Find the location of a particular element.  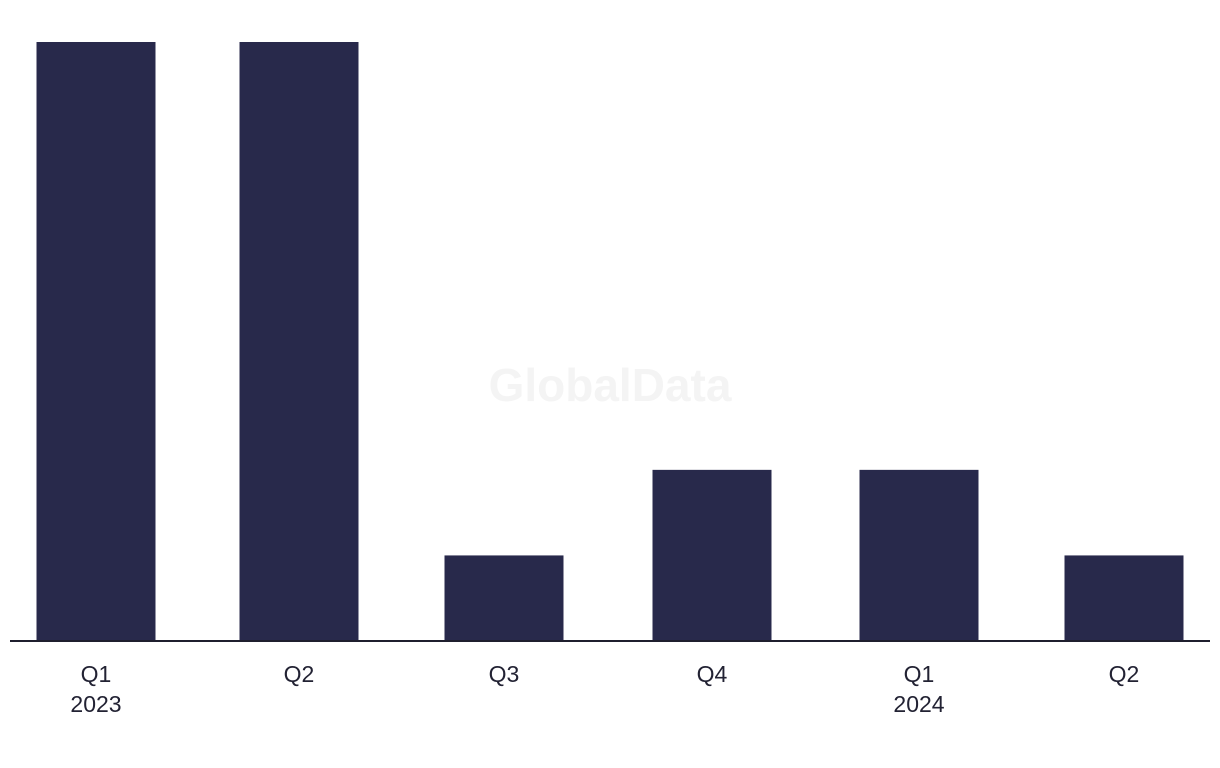

watermark-logo: GlobalData is located at coordinates (610, 385).